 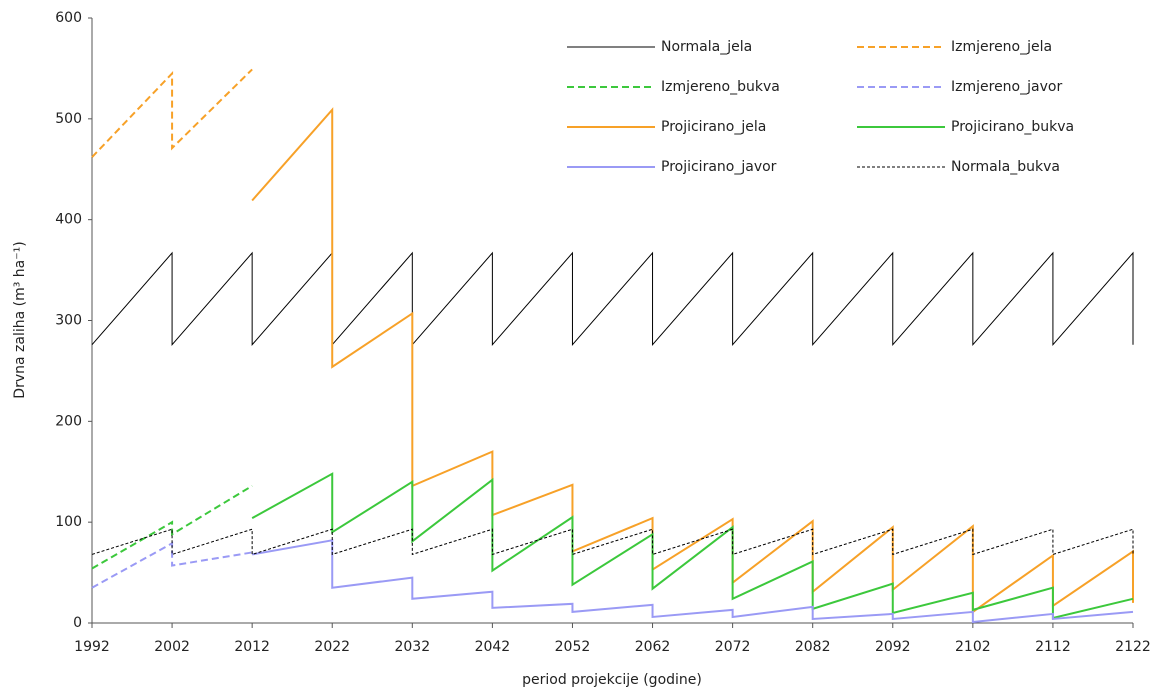 I want to click on x-tick-label: 2062, so click(x=653, y=647).